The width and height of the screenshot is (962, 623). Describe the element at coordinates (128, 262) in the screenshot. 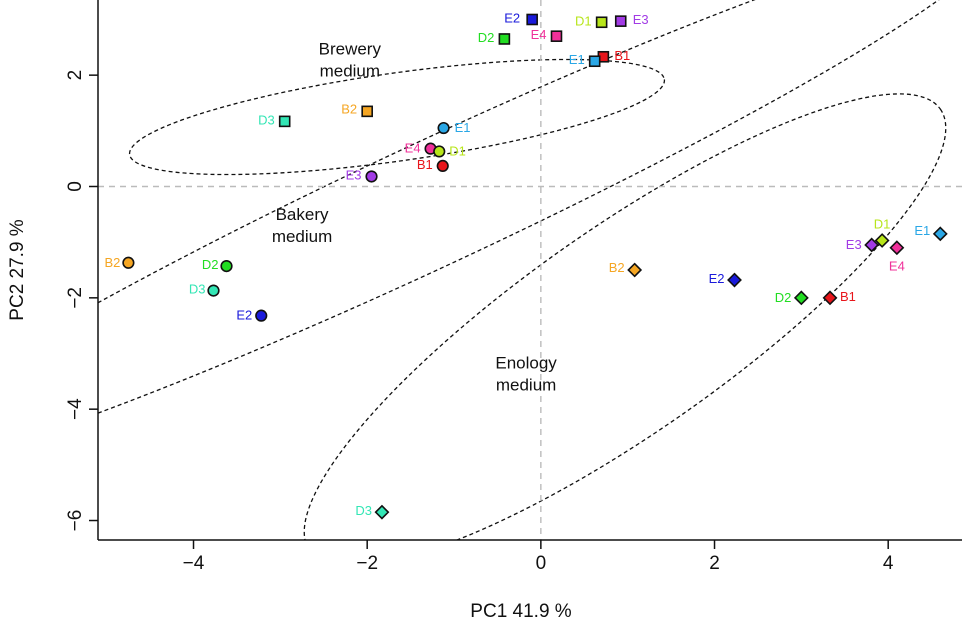

I see `circle-point-b2` at that location.